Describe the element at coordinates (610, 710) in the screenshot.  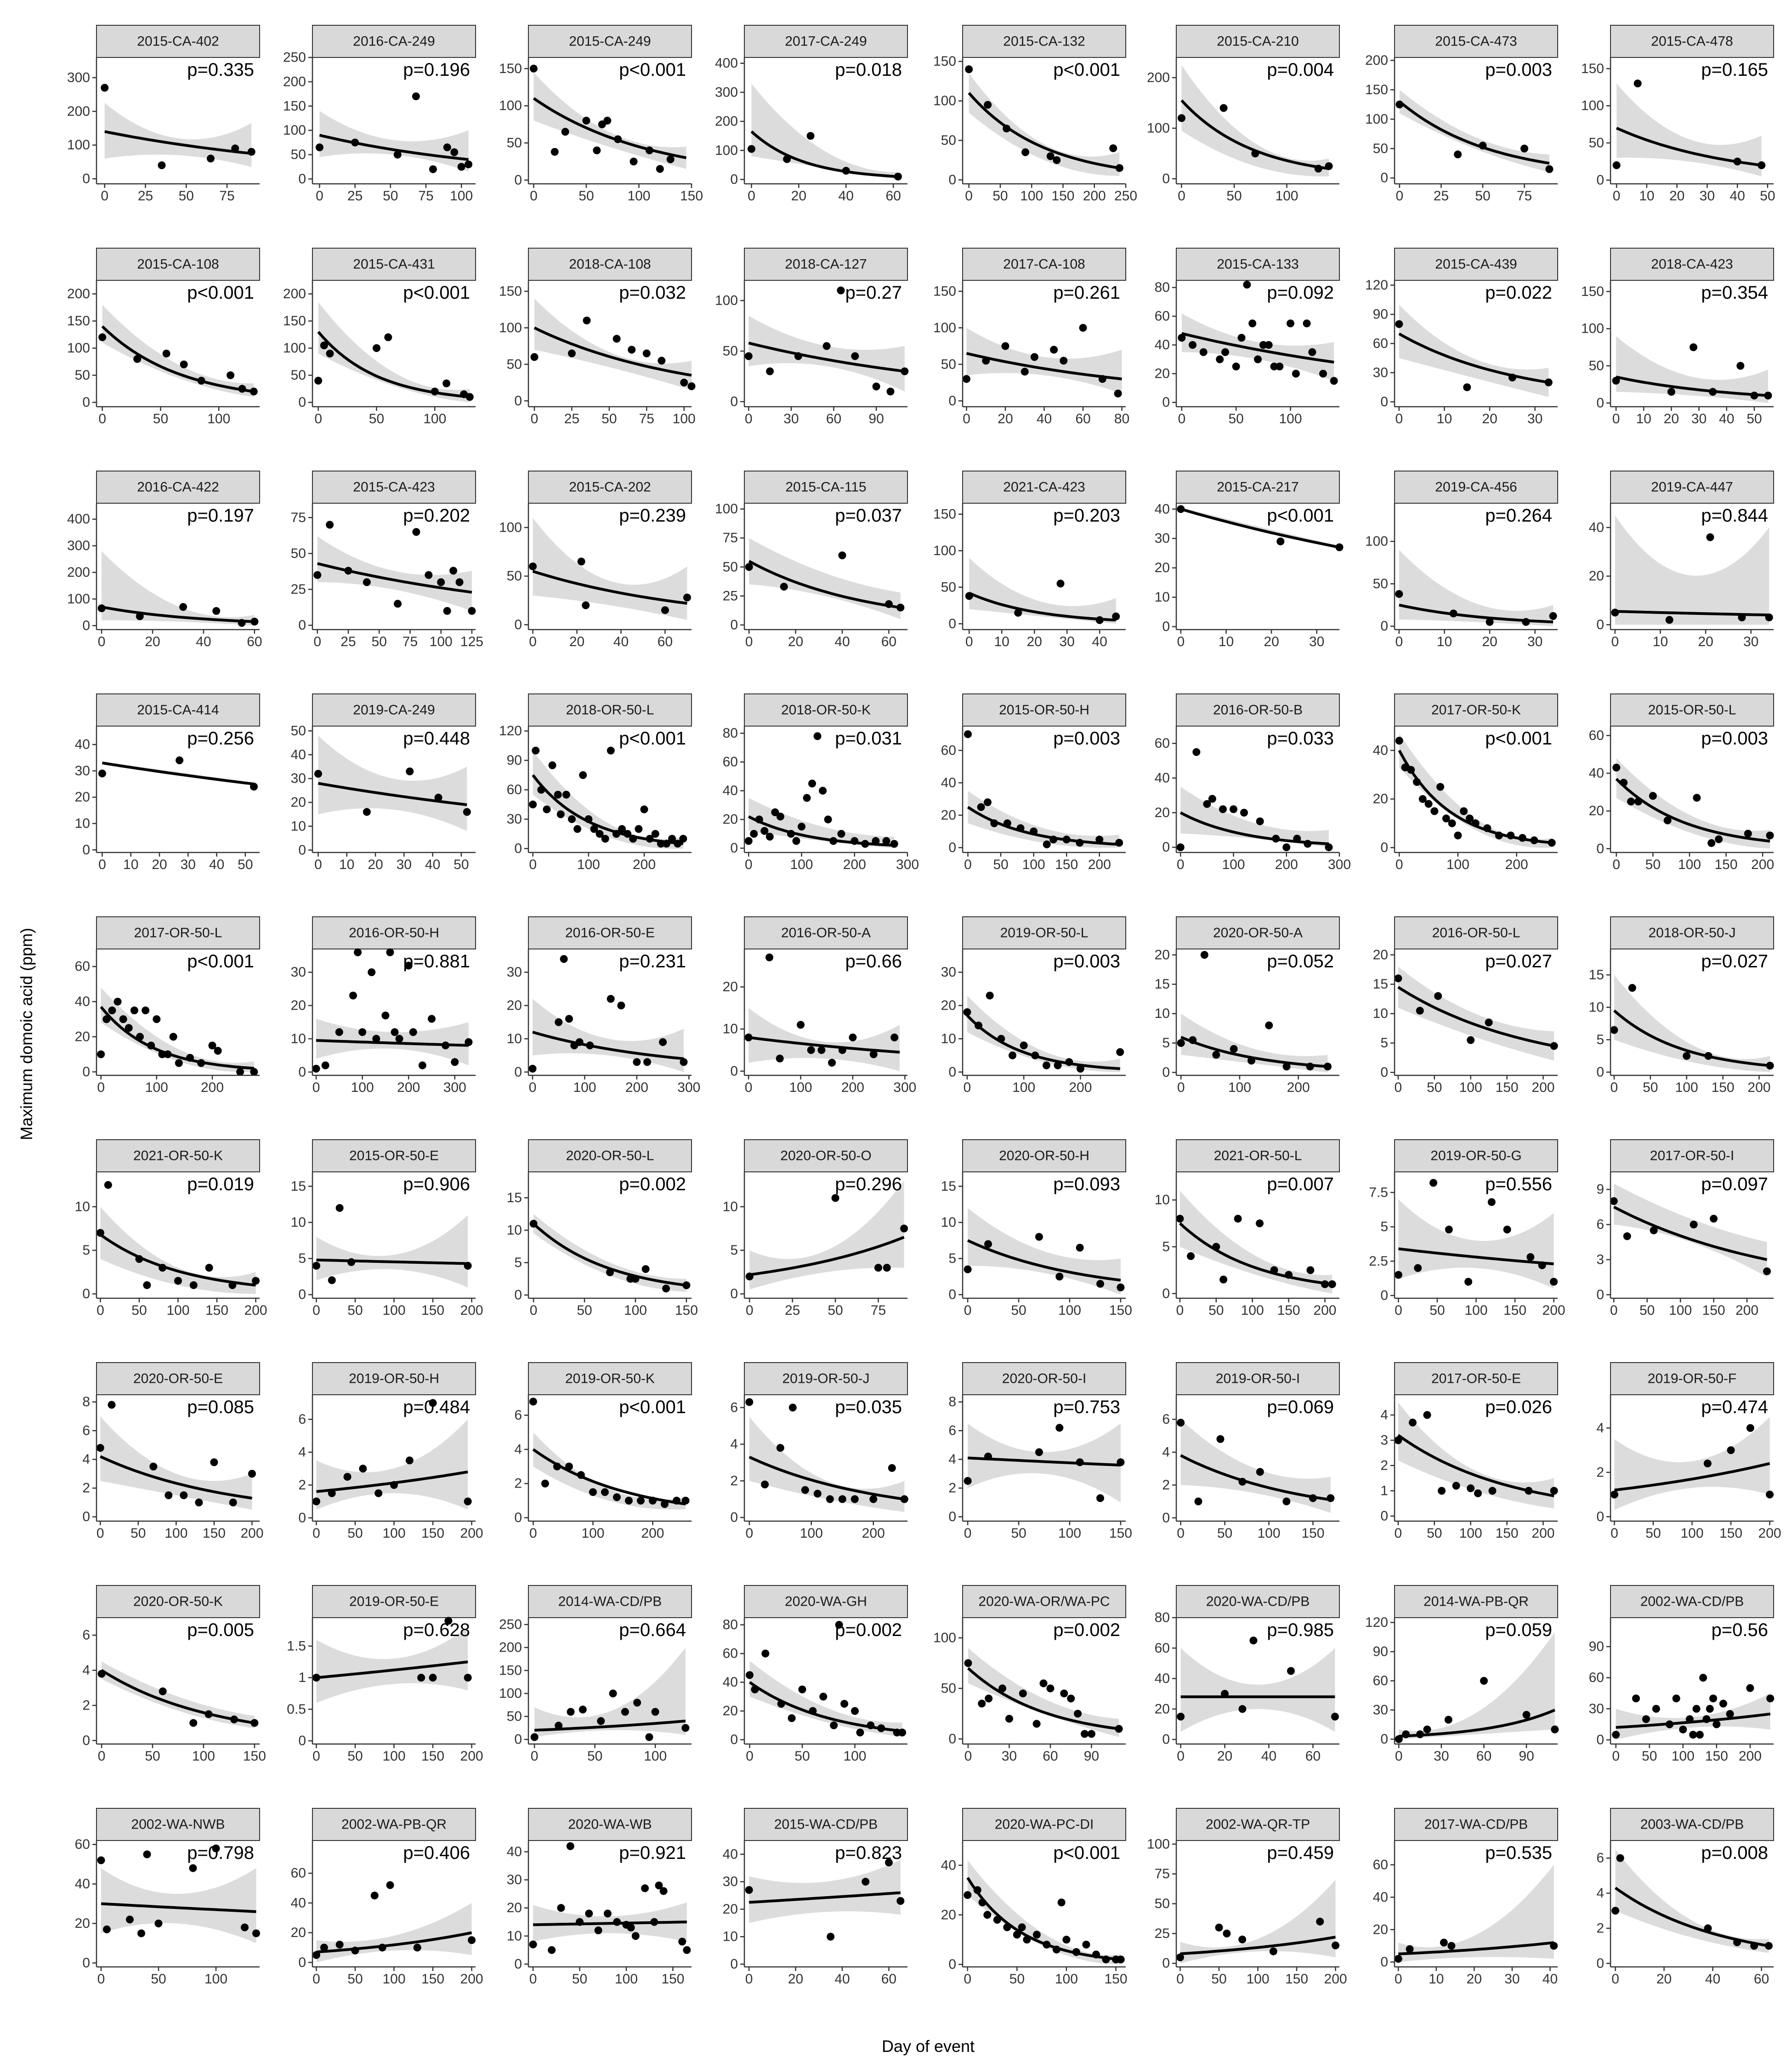
I see `facet-title: 2018-OR-50-L` at that location.